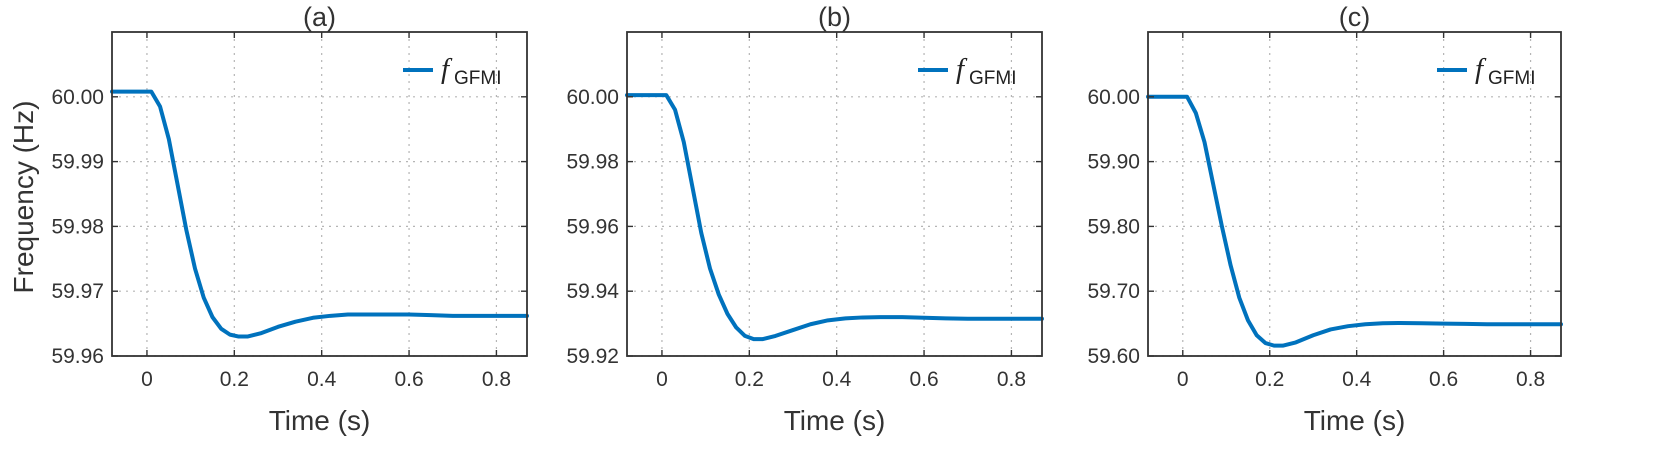  What do you see at coordinates (1113, 162) in the screenshot?
I see `y-tick-label: 59.90` at bounding box center [1113, 162].